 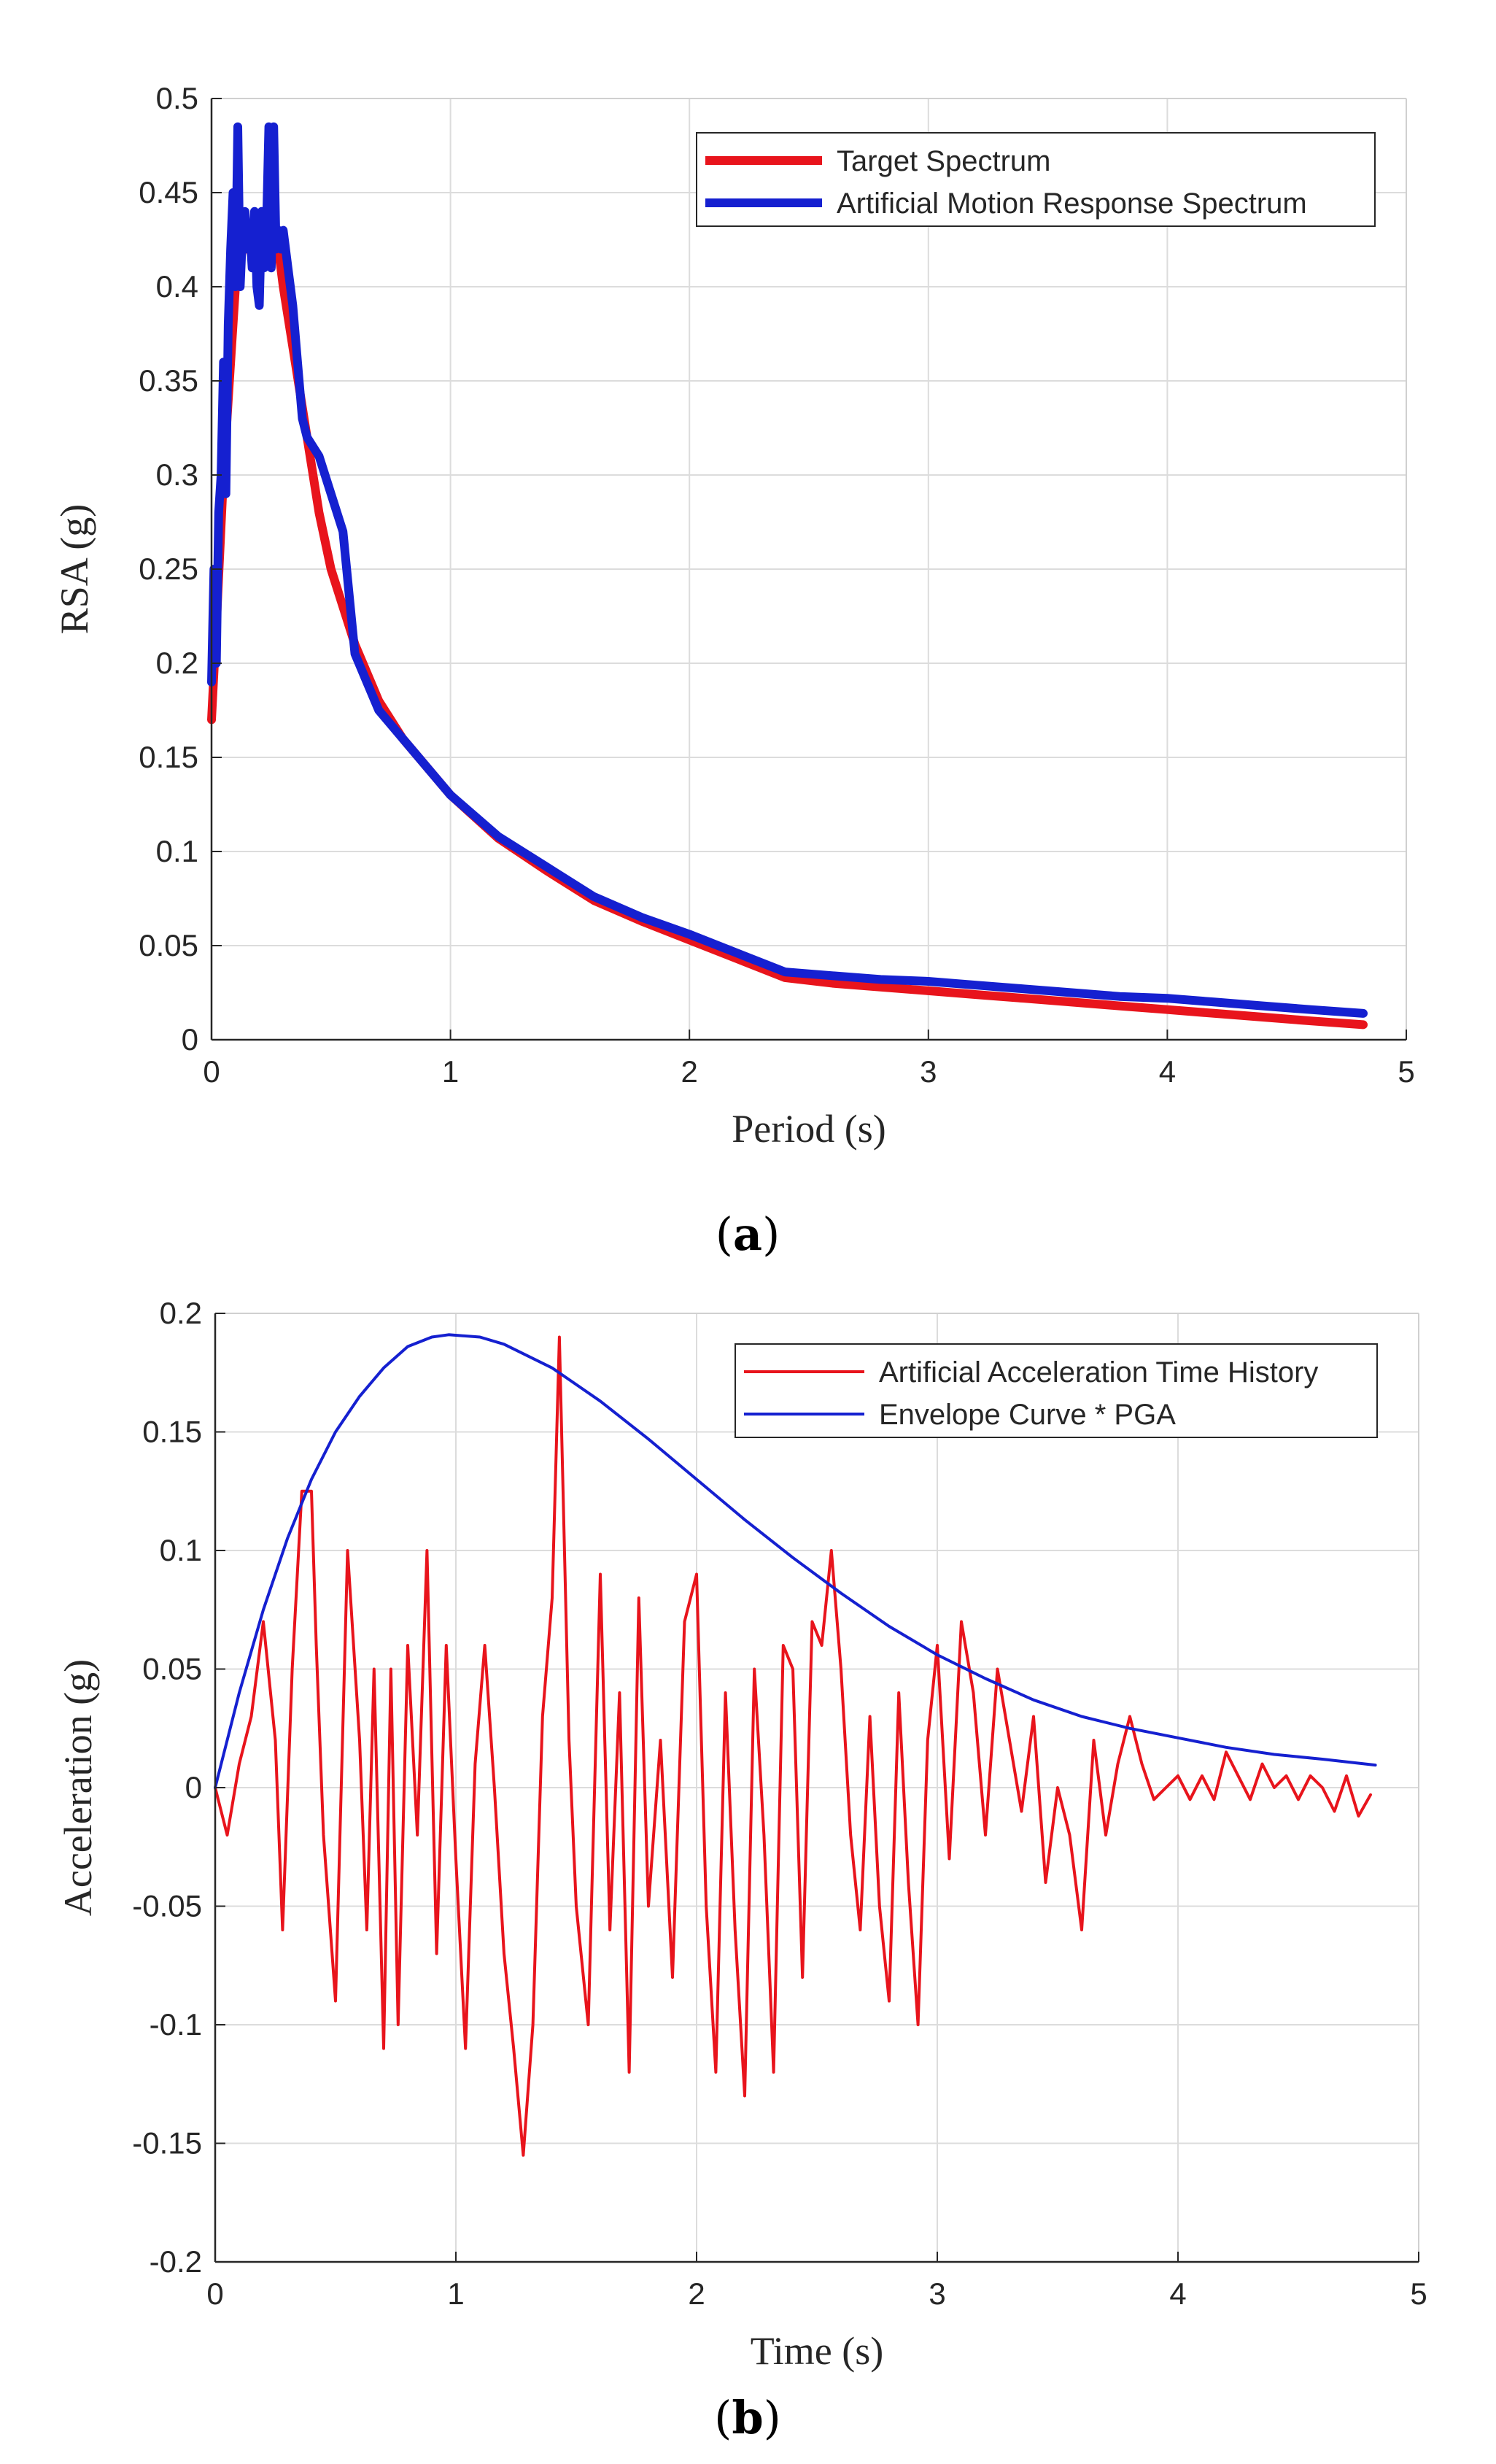 I want to click on chart-b-x-tick-label: 3, so click(x=937, y=2293).